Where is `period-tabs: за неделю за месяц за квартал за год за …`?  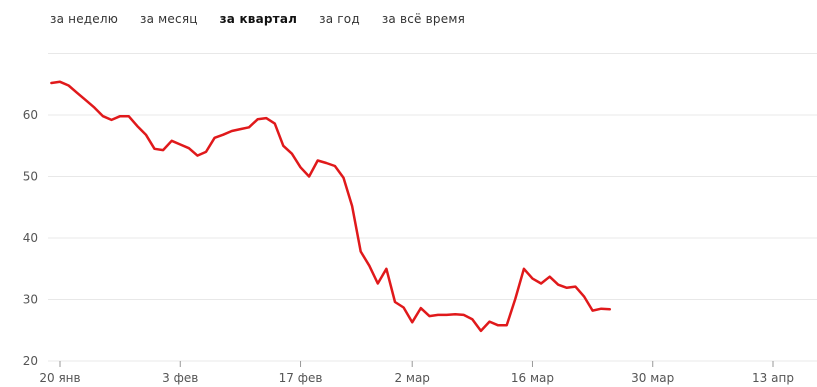 period-tabs: за неделю за месяц за квартал за год за … is located at coordinates (268, 19).